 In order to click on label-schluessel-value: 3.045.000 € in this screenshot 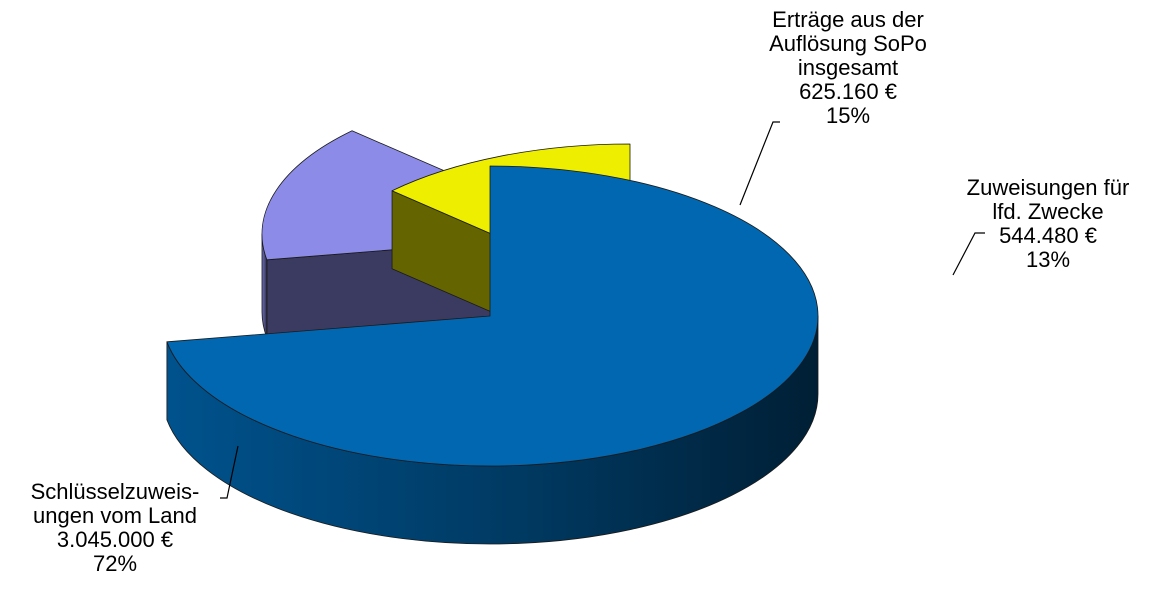, I will do `click(115, 539)`.